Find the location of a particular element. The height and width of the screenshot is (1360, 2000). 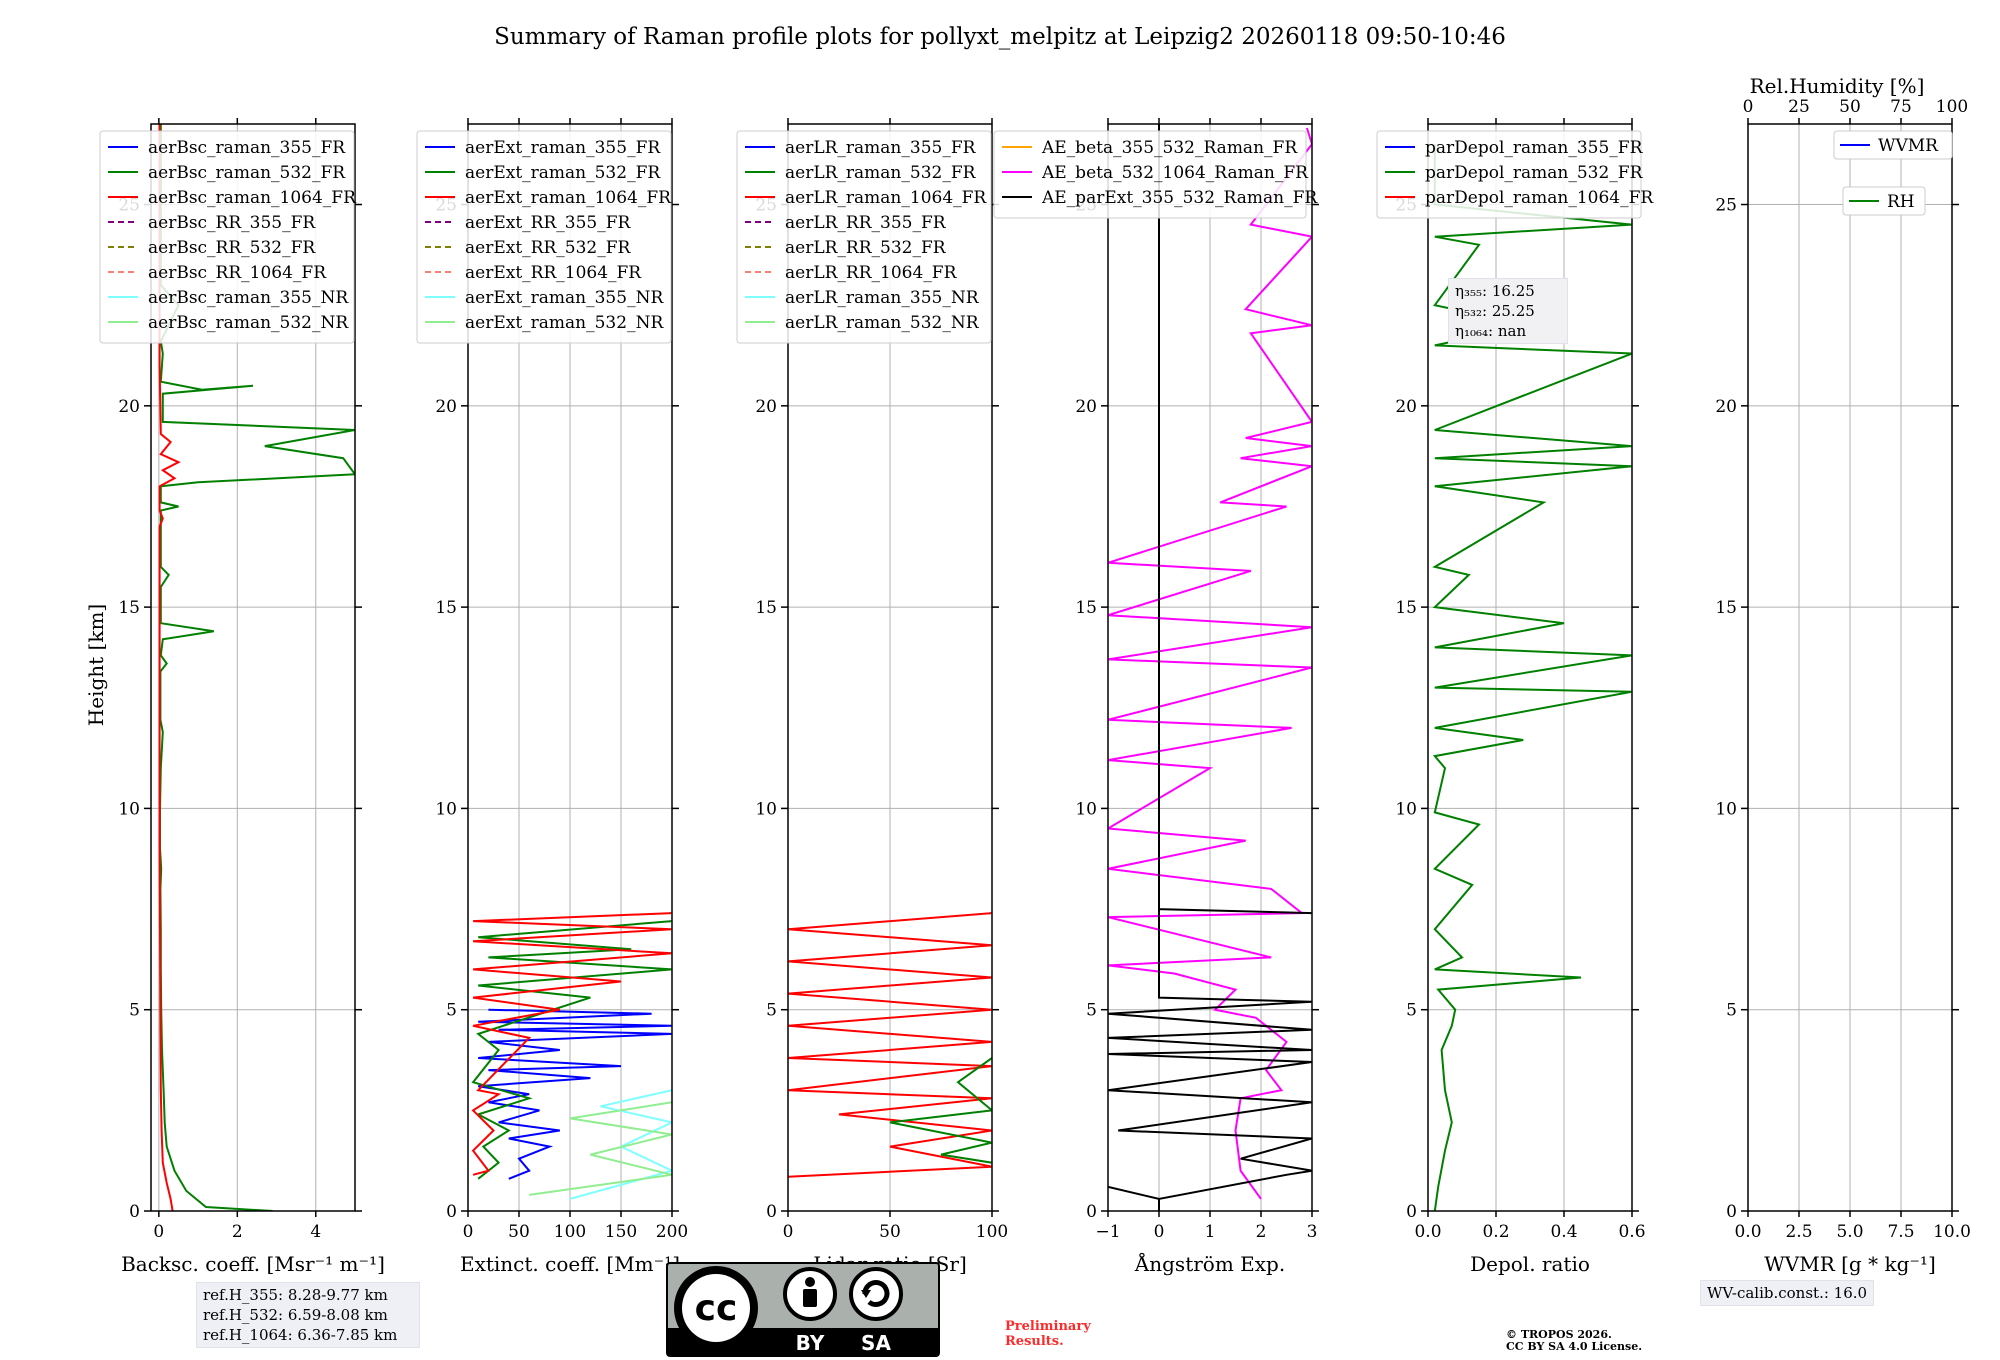

series-line-aerExt_raman_355_FR is located at coordinates (575, 1094).